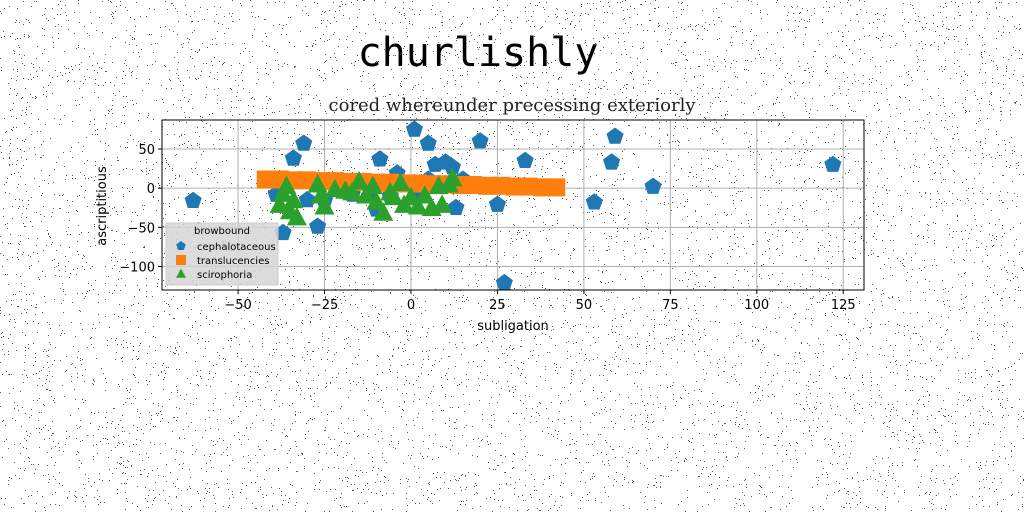 The width and height of the screenshot is (1024, 512). What do you see at coordinates (670, 305) in the screenshot?
I see `x-tick-label: 75` at bounding box center [670, 305].